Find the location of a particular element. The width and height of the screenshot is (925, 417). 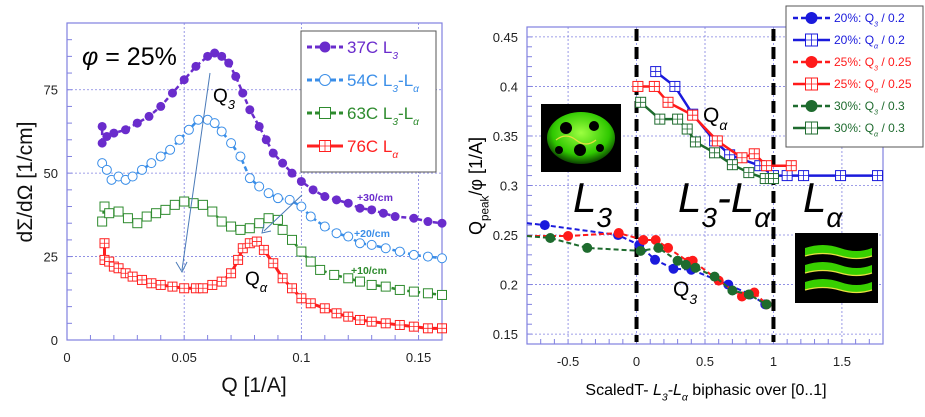

legend-entry: 30%: Qα / 0.3 is located at coordinates (849, 129).